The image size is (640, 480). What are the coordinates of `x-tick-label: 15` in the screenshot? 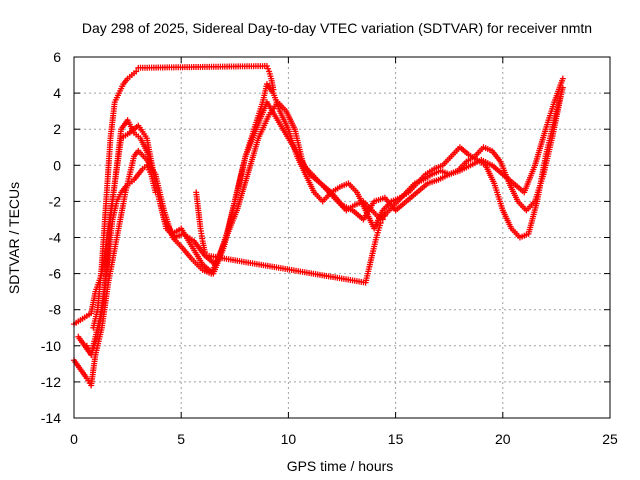 It's located at (396, 439).